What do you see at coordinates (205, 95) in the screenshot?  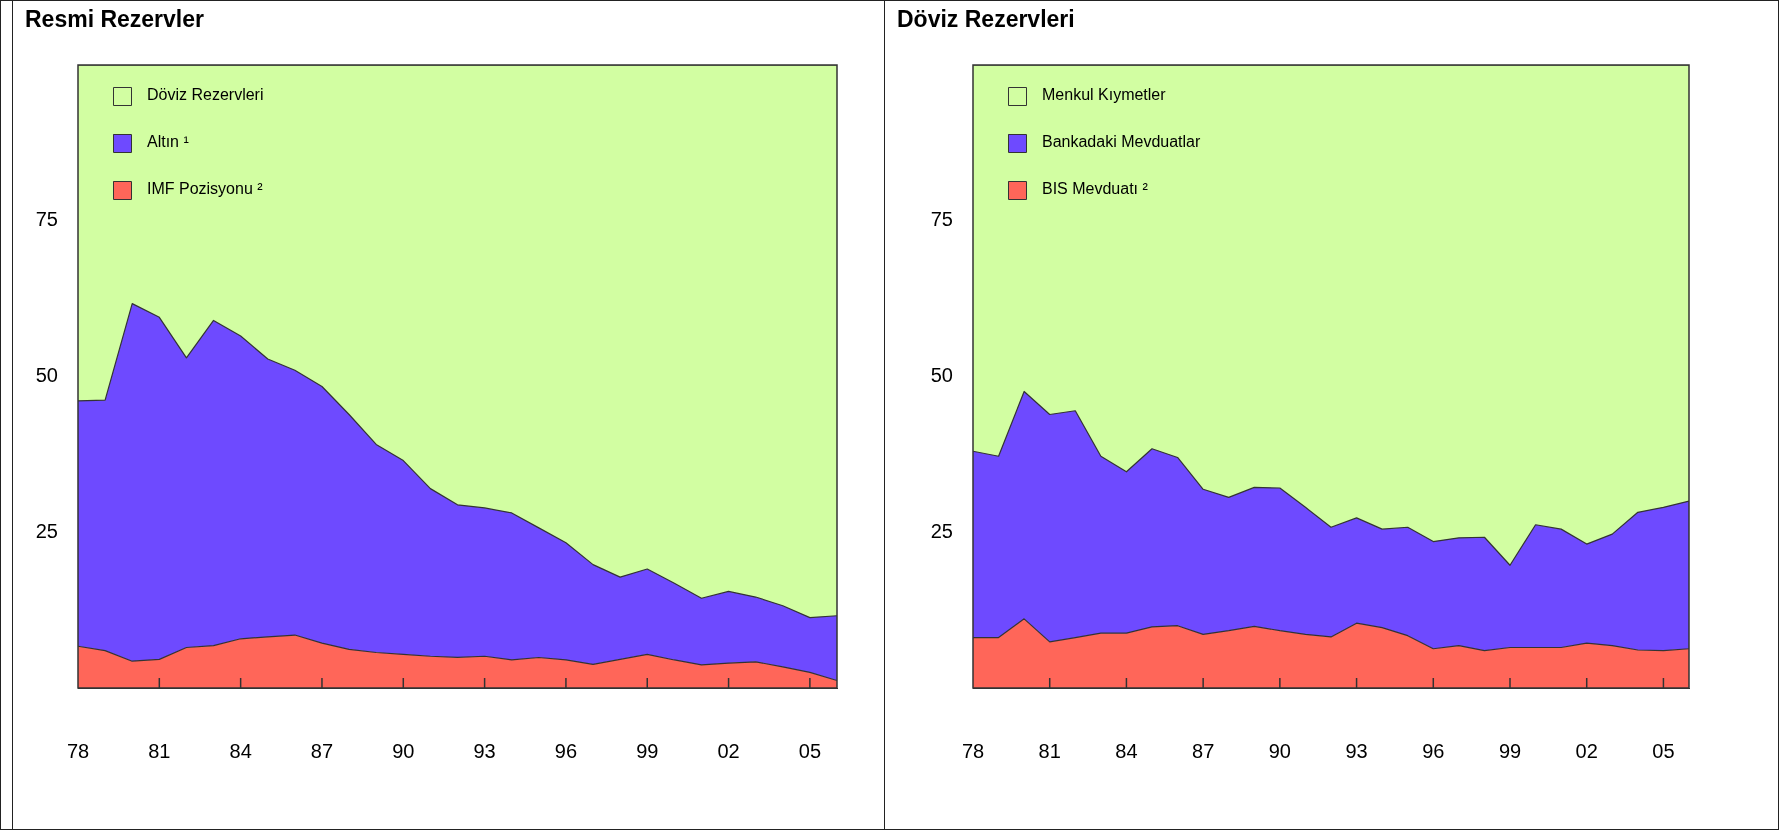 I see `legend-label: Döviz Rezervleri` at bounding box center [205, 95].